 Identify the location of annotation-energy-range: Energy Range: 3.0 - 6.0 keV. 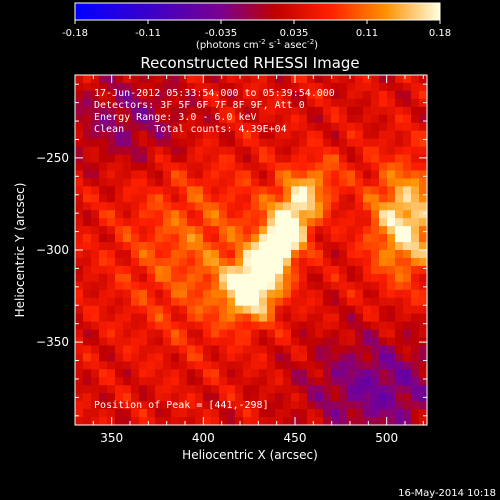
(175, 117).